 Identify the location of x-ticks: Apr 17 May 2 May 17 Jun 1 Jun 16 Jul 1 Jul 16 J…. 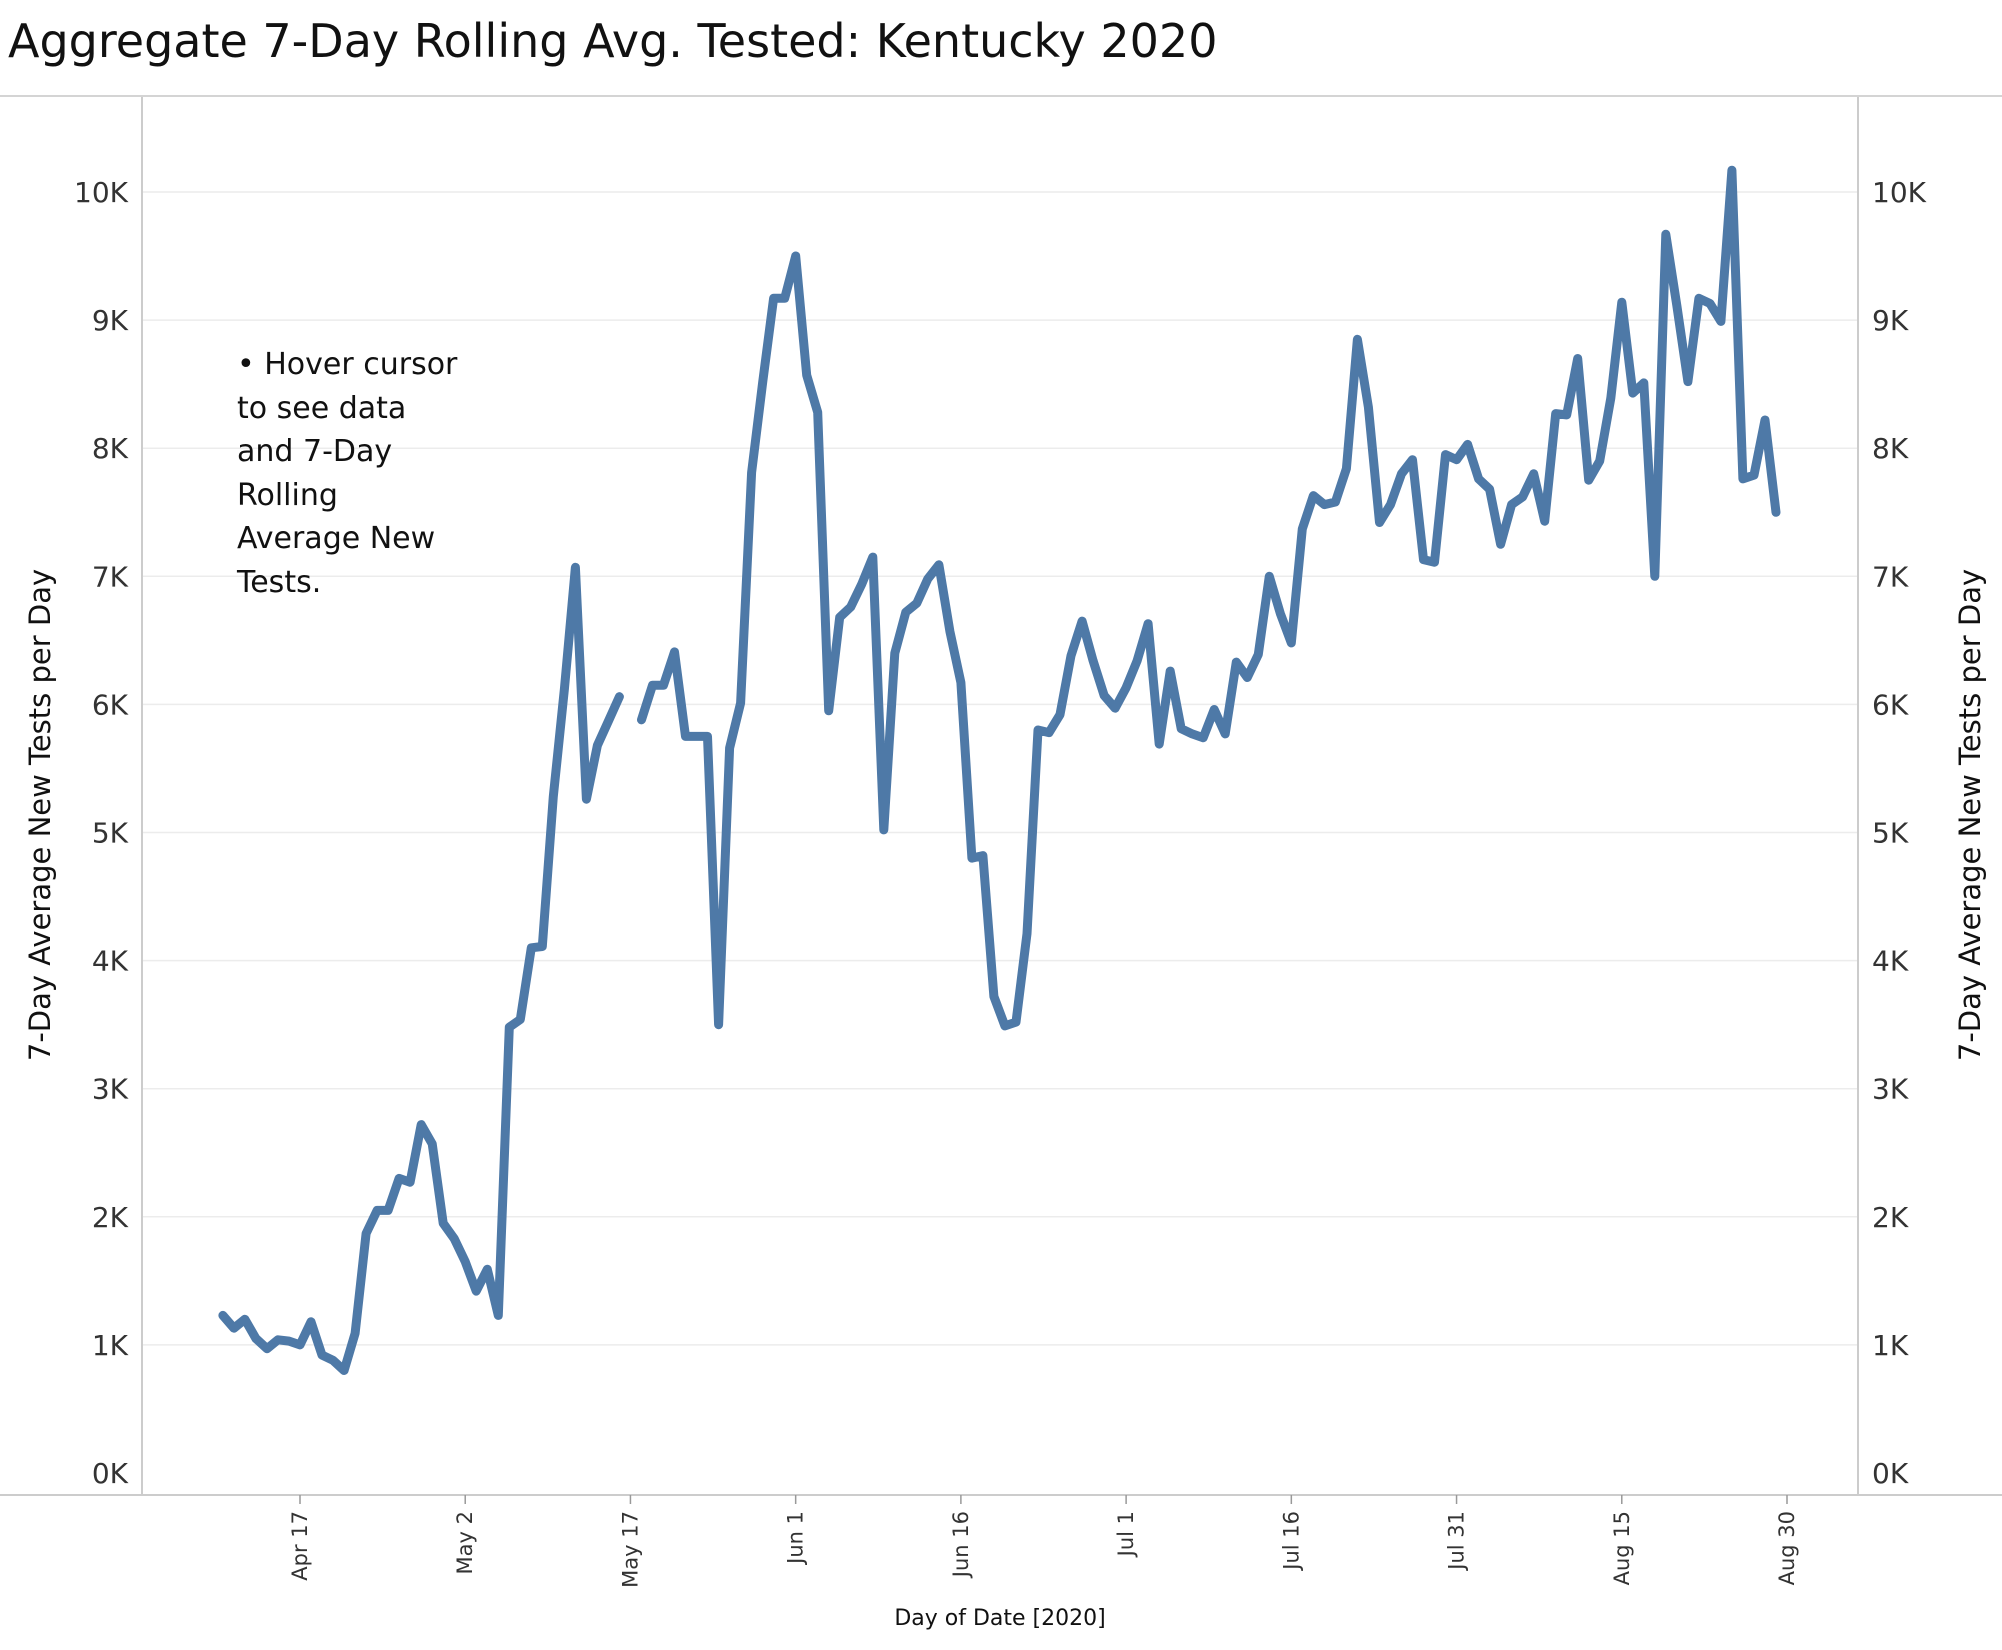
(1043, 1541).